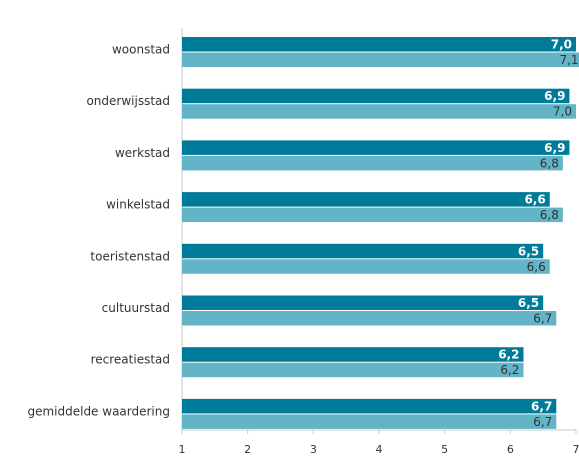 The image size is (579, 458). What do you see at coordinates (444, 449) in the screenshot?
I see `x-tick-label: 5` at bounding box center [444, 449].